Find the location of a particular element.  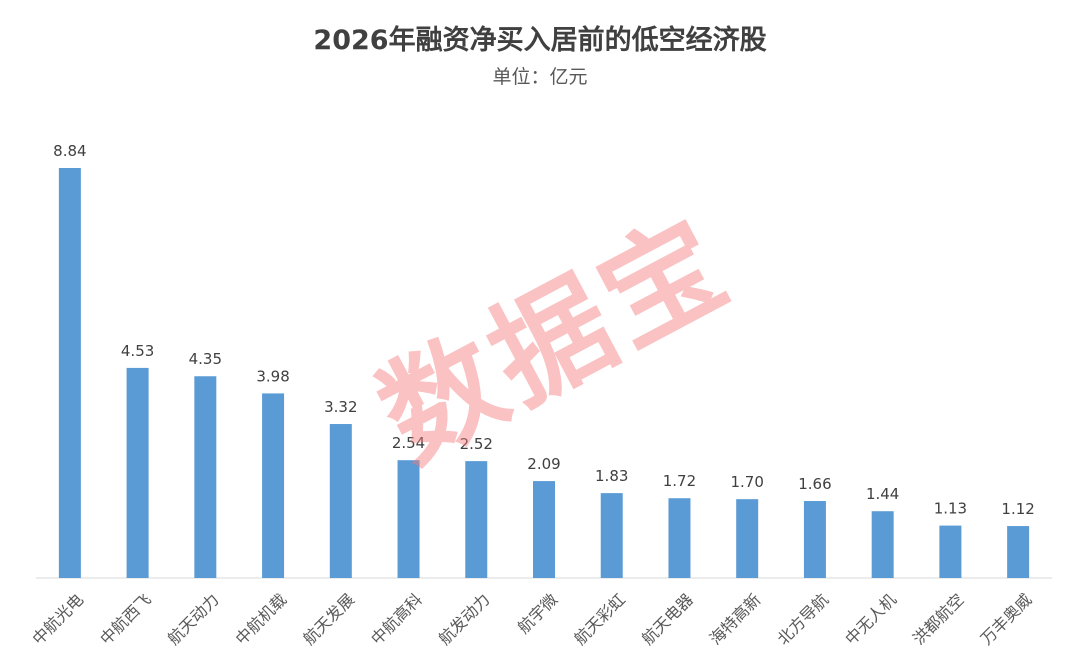

data-label: 3.98 is located at coordinates (272, 376).